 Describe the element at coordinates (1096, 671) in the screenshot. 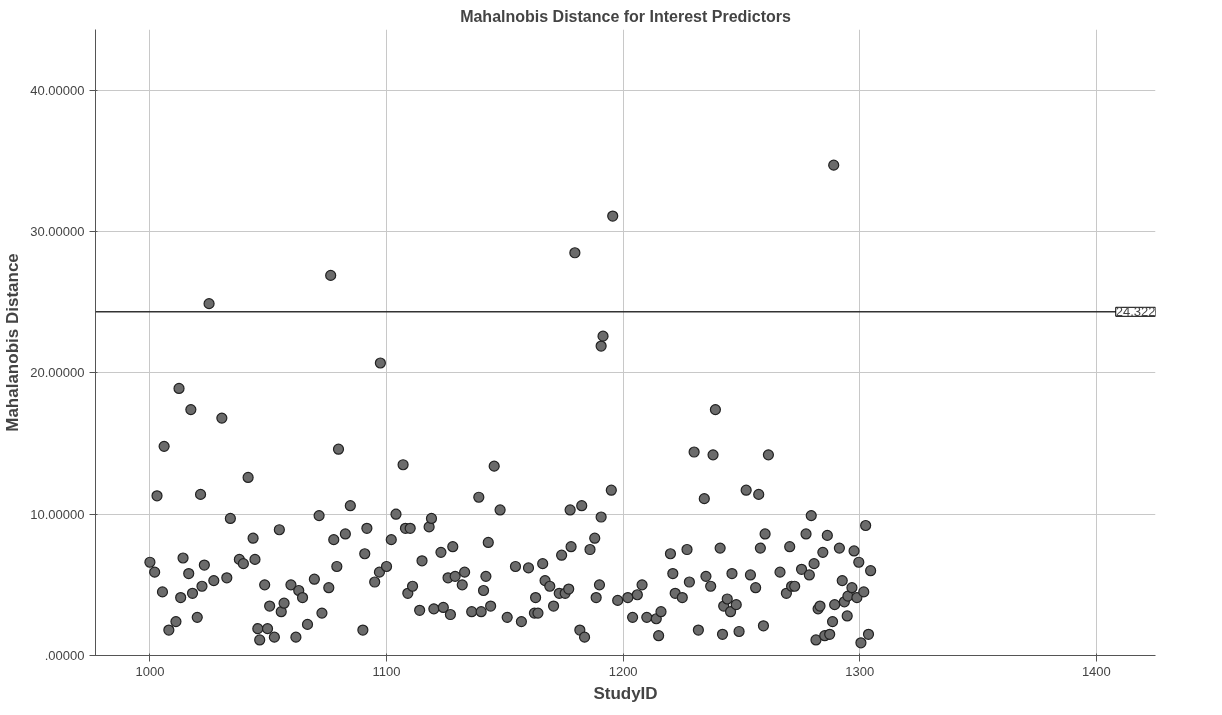

I see `x-tick-label: 1400` at that location.